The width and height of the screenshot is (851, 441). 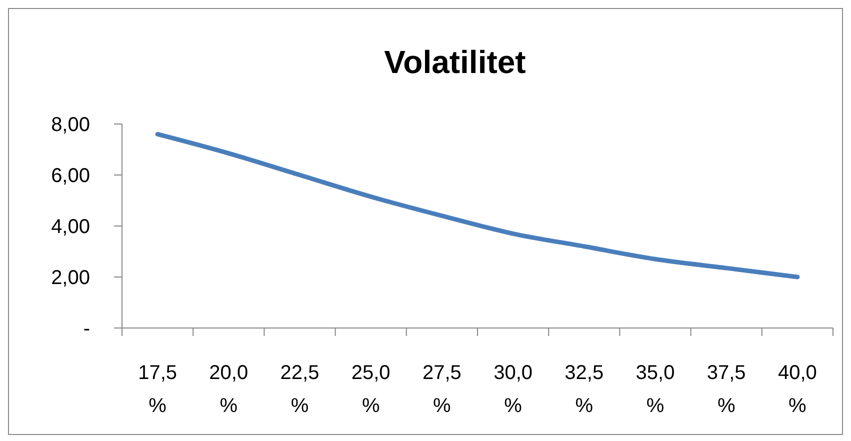 I want to click on x-tick-label: 35,0 %, so click(x=655, y=389).